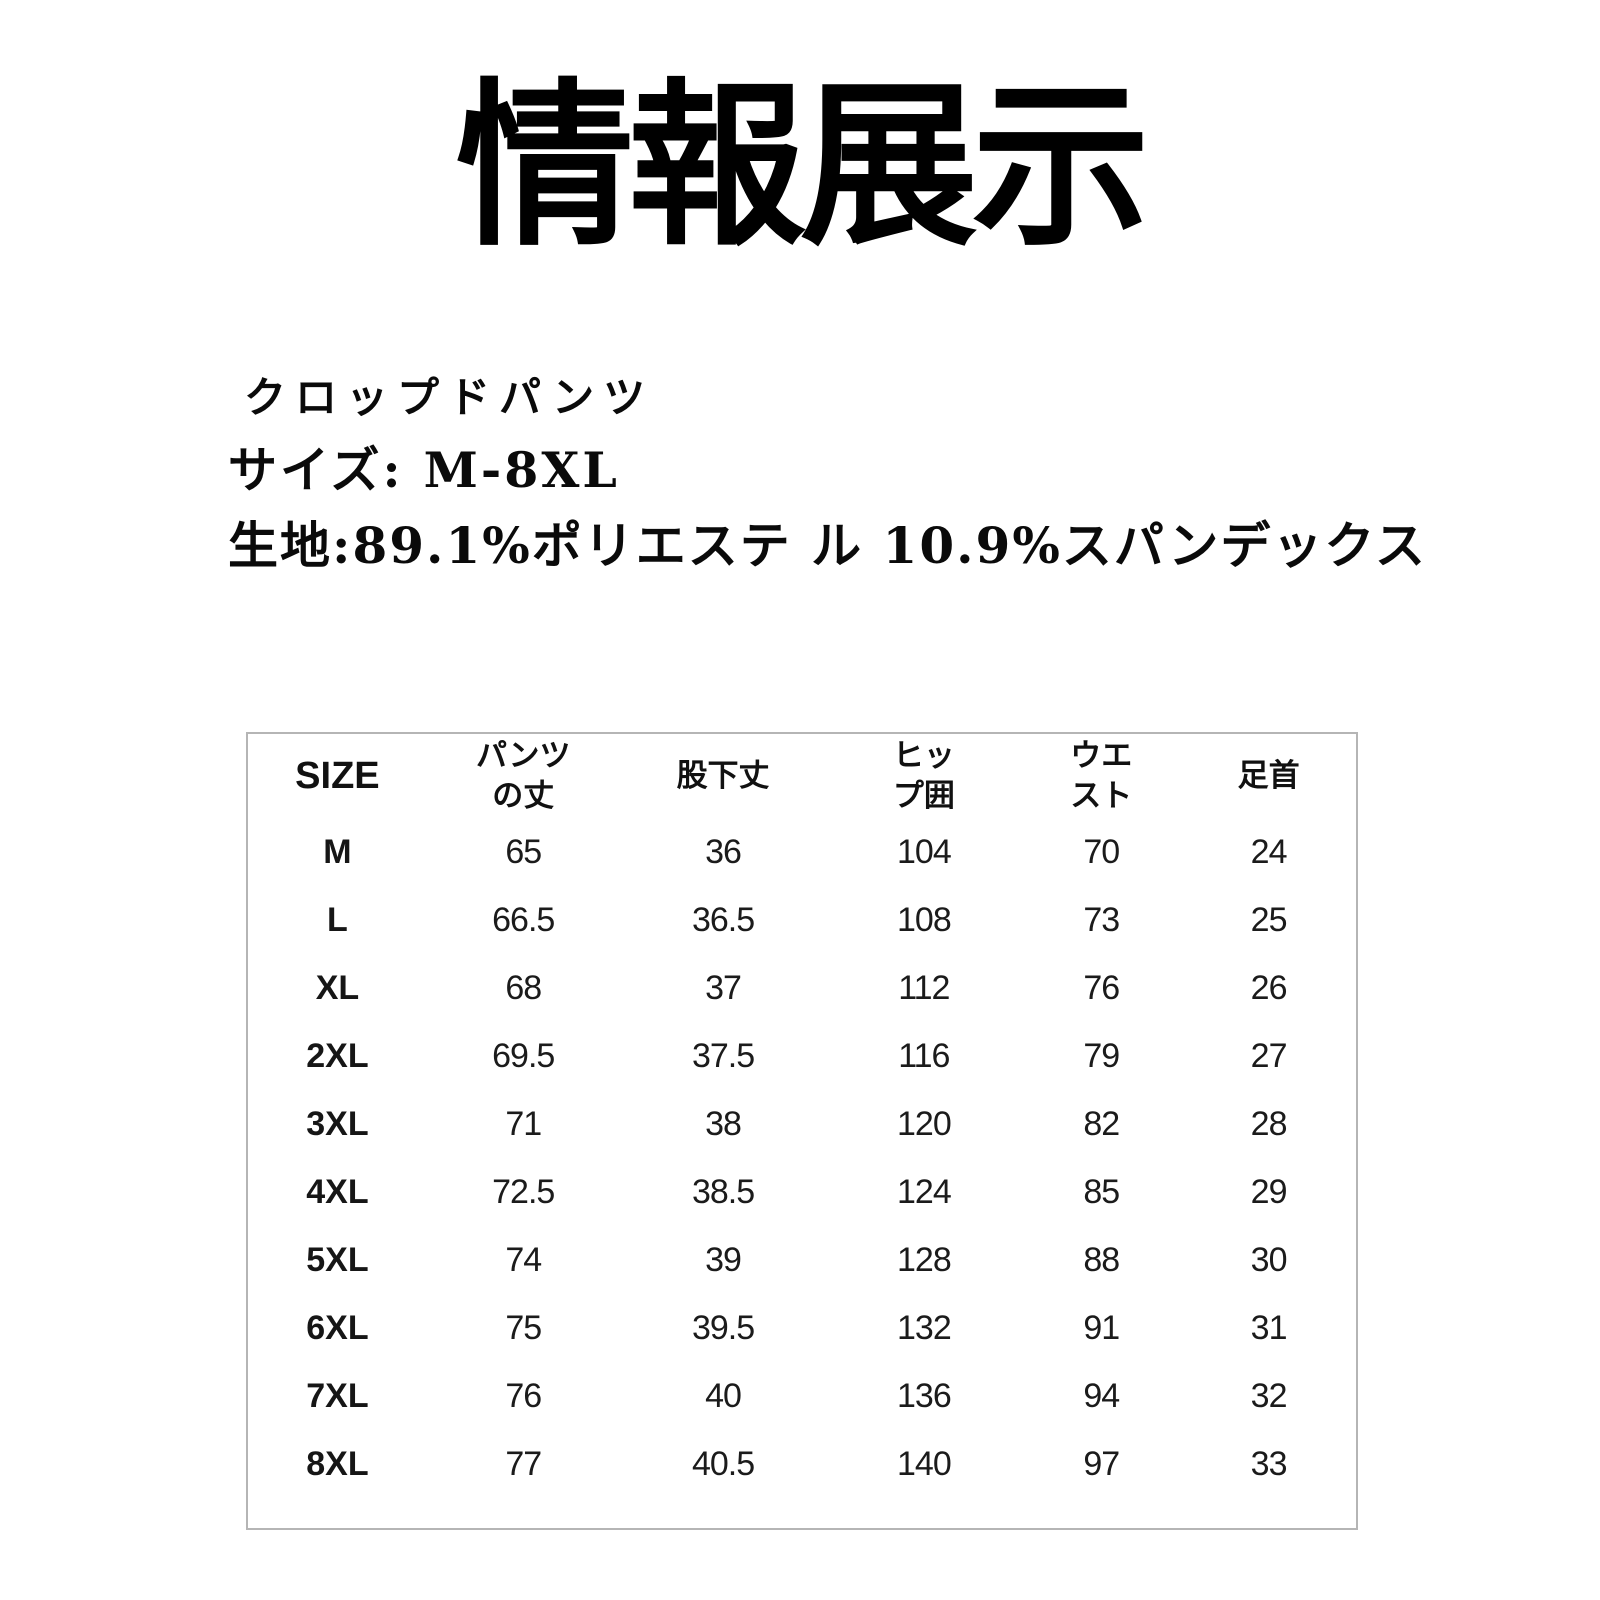 The image size is (1600, 1600). Describe the element at coordinates (1269, 1123) in the screenshot. I see `table-cell-value: 28` at that location.